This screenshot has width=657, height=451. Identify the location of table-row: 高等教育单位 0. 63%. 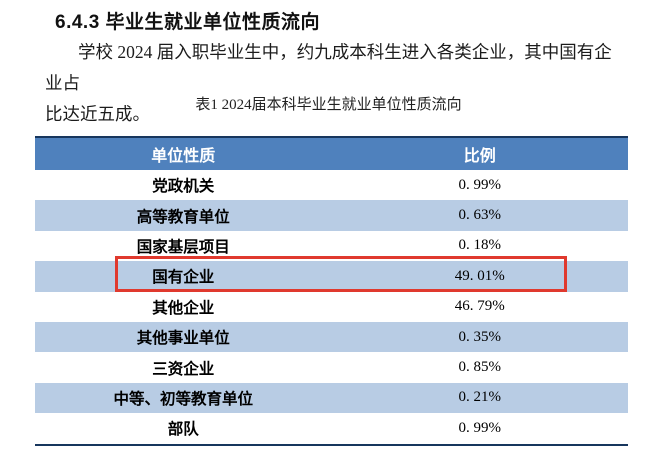
(331, 215).